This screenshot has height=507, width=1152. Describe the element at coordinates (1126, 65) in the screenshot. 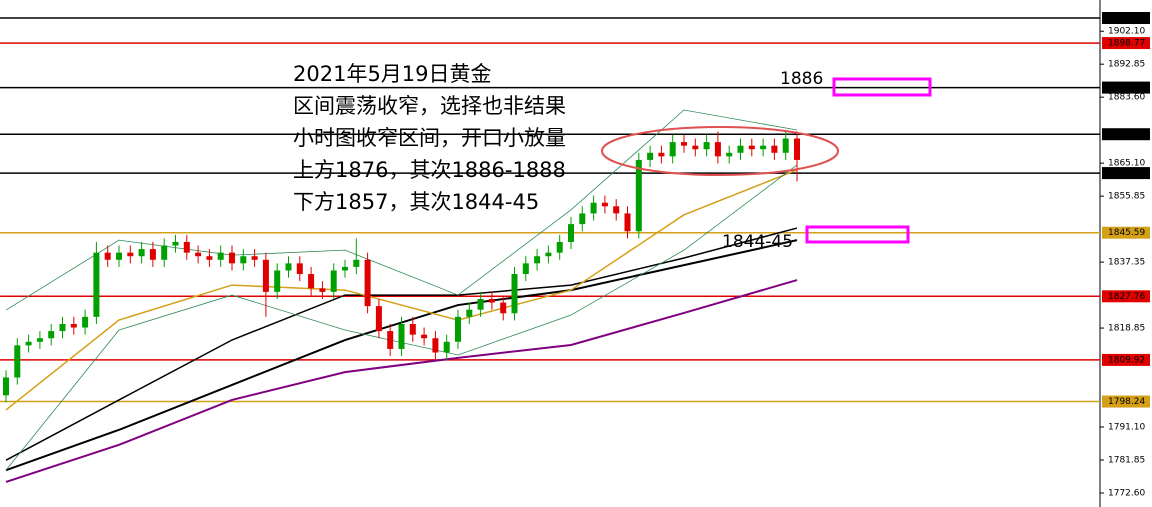

I see `y-tick-label: 1892.85` at that location.